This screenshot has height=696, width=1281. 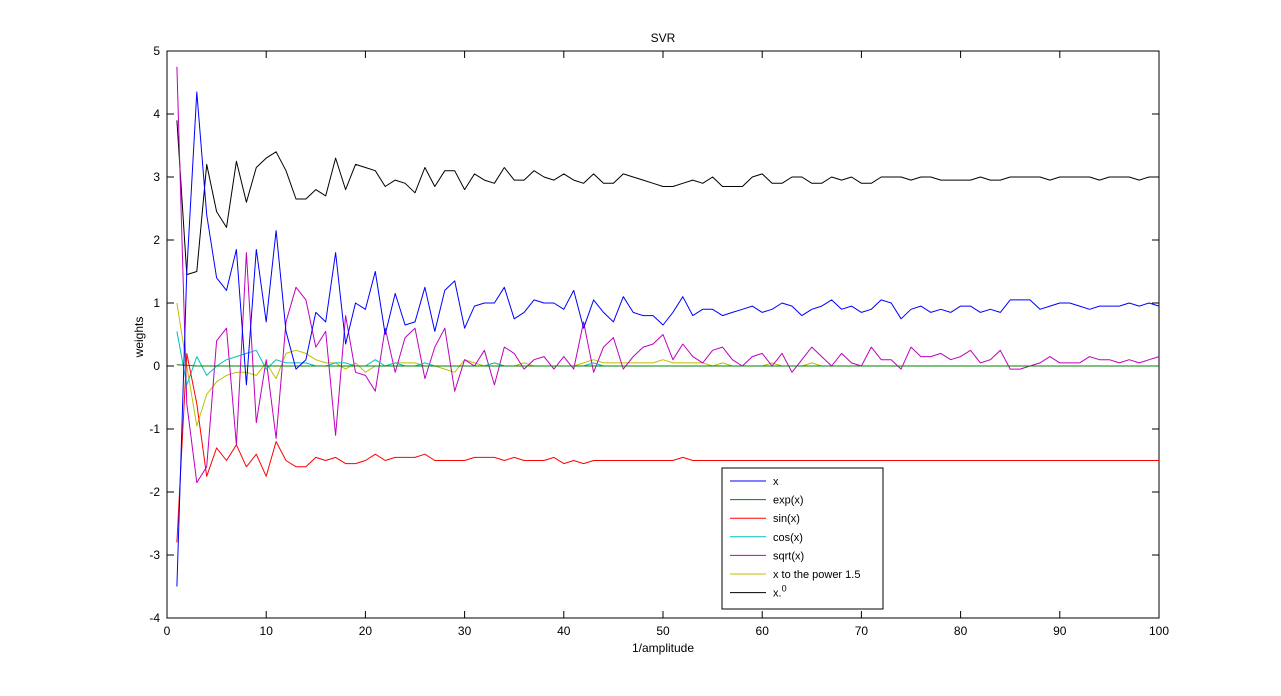 I want to click on y-tick-label: -4, so click(x=154, y=618).